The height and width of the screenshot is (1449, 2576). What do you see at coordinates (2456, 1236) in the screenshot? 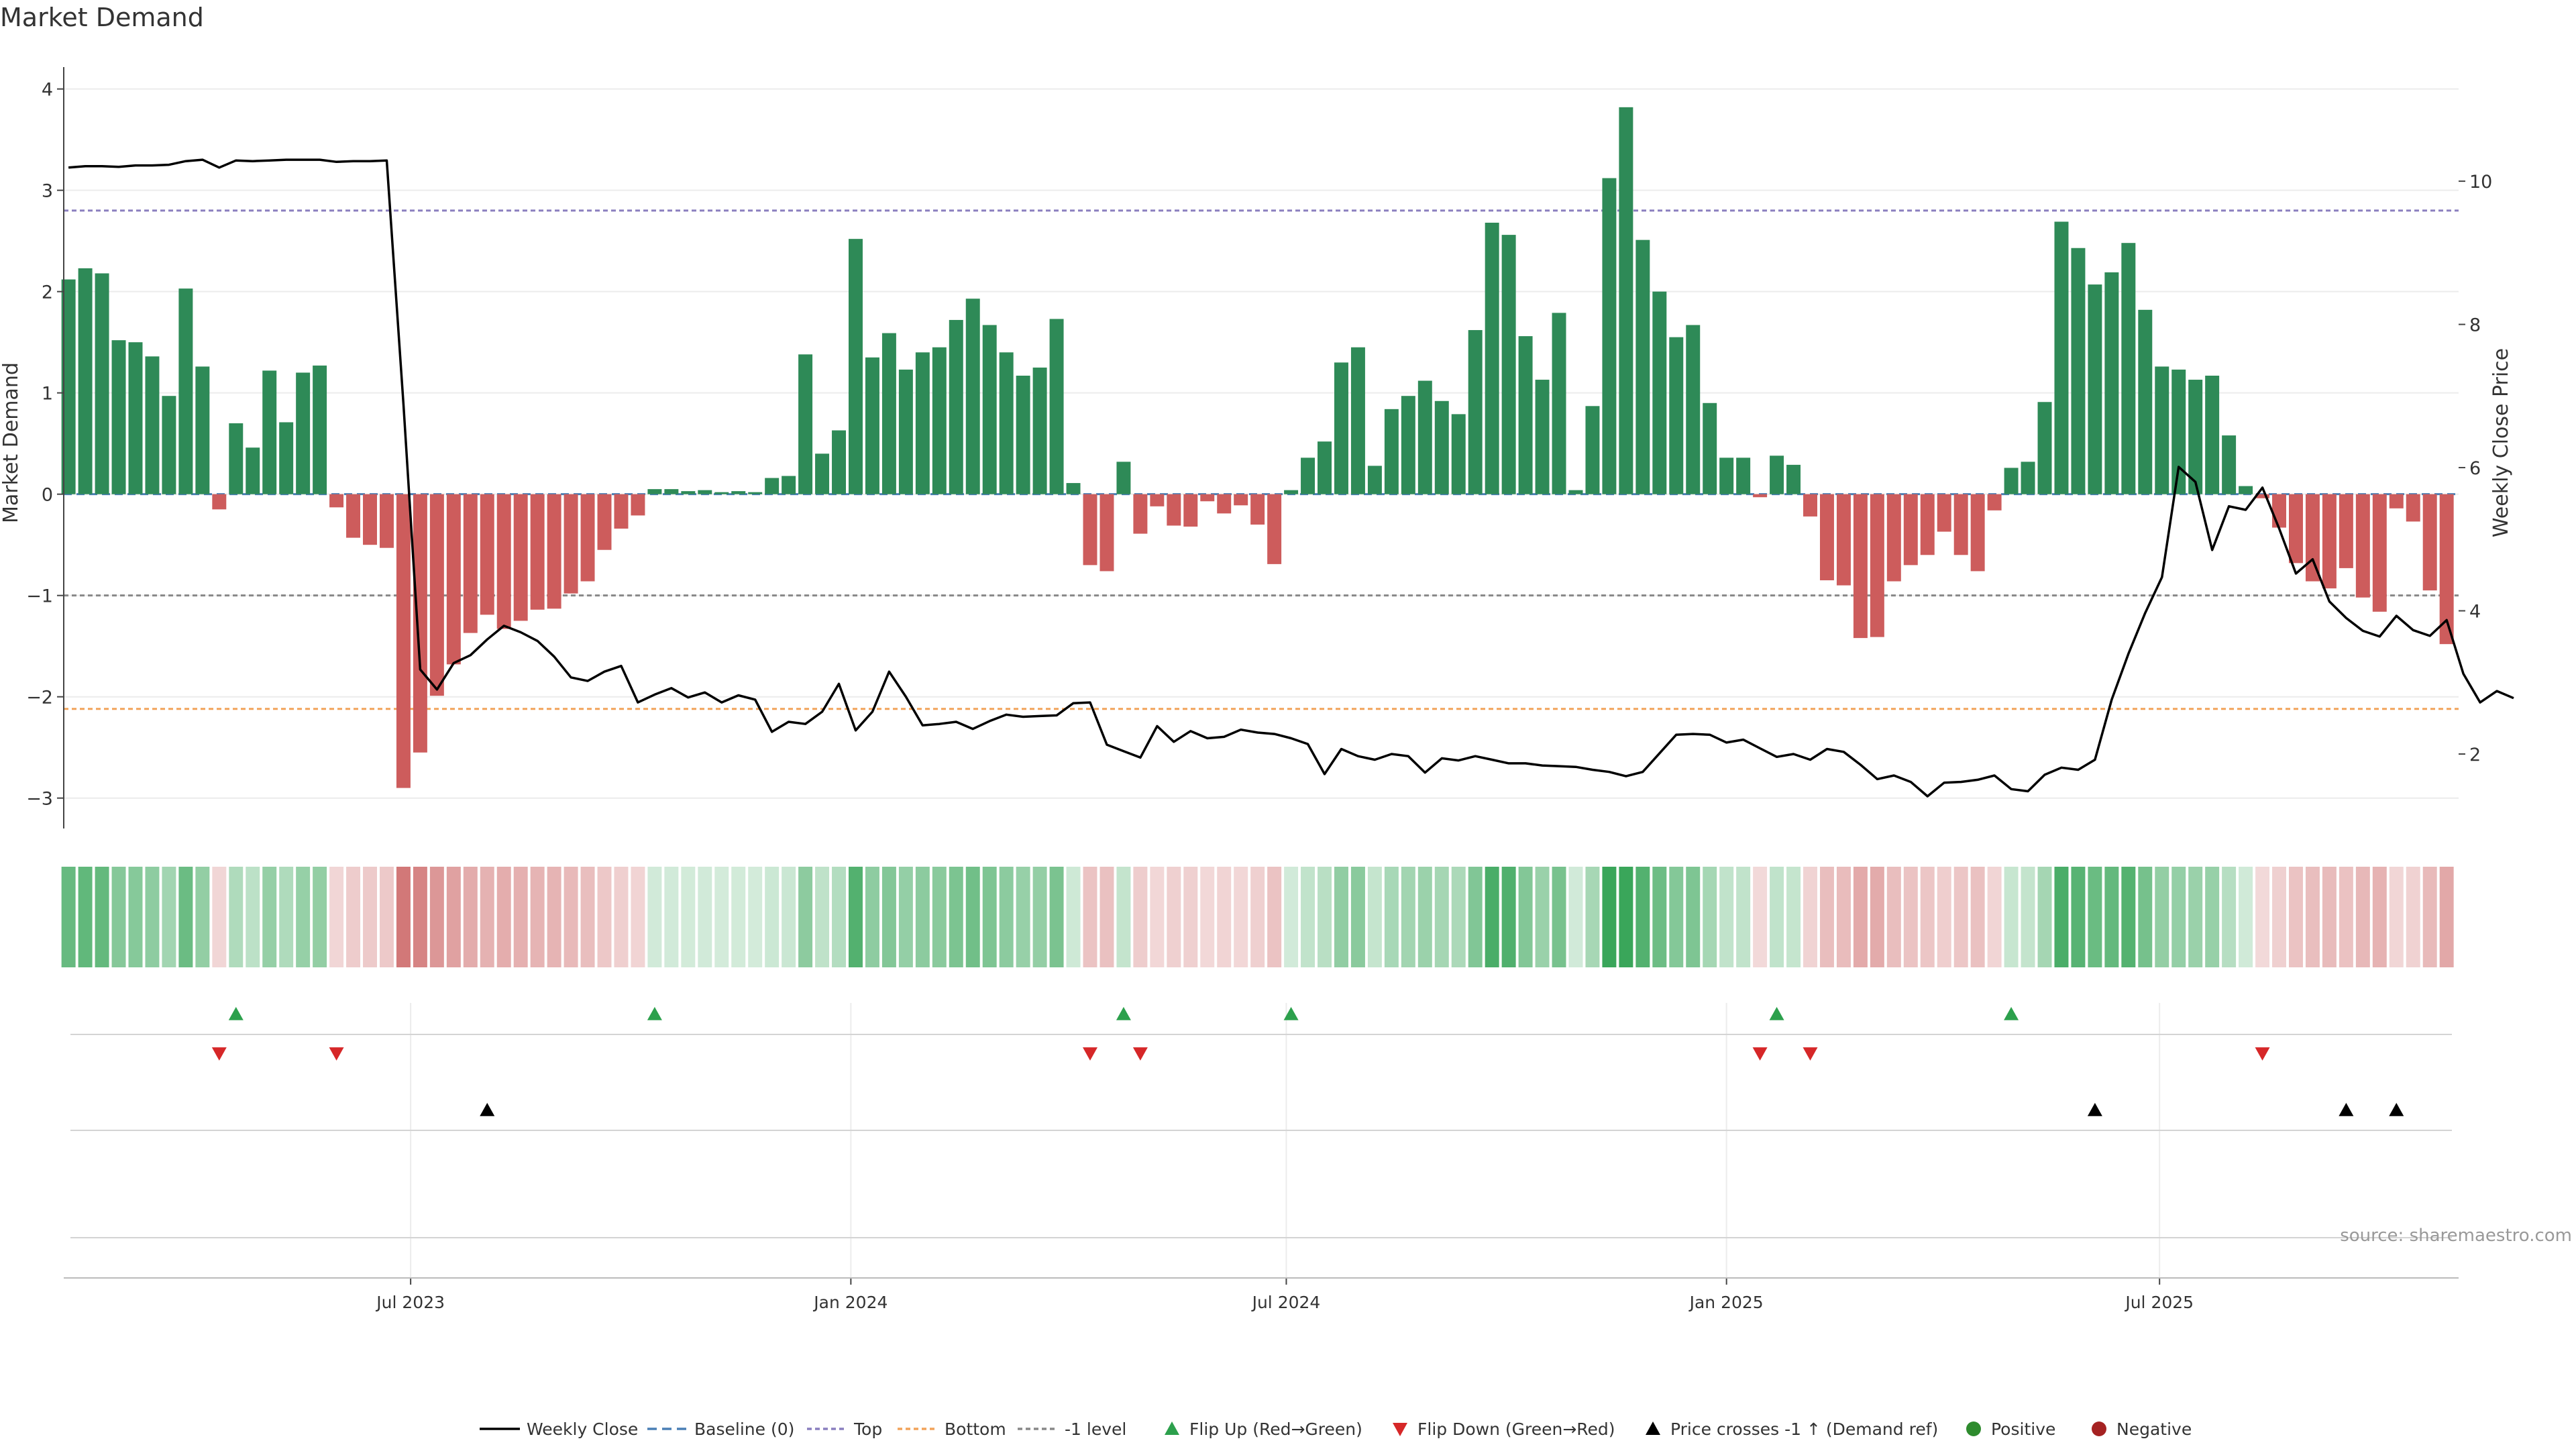
I see `source-label: source: sharemaestro.com` at bounding box center [2456, 1236].